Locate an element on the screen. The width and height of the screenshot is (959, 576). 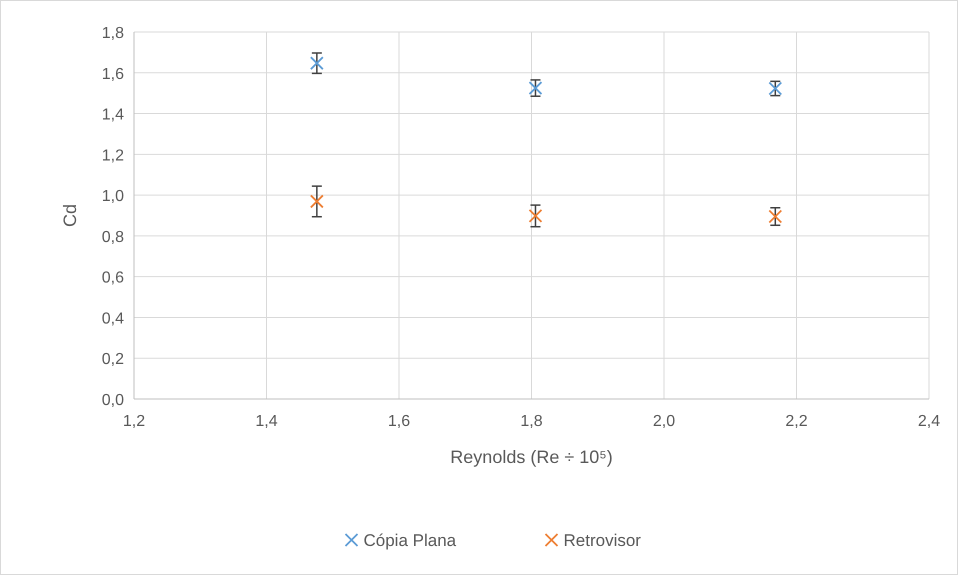
legend-label: Retrovisor is located at coordinates (603, 540).